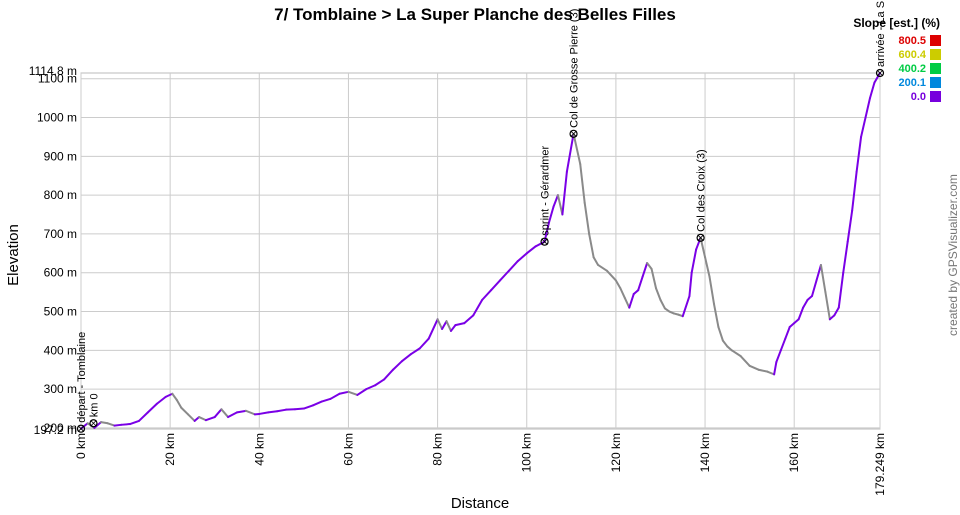 This screenshot has width=960, height=515. I want to click on waypoint: km 0, so click(94, 409).